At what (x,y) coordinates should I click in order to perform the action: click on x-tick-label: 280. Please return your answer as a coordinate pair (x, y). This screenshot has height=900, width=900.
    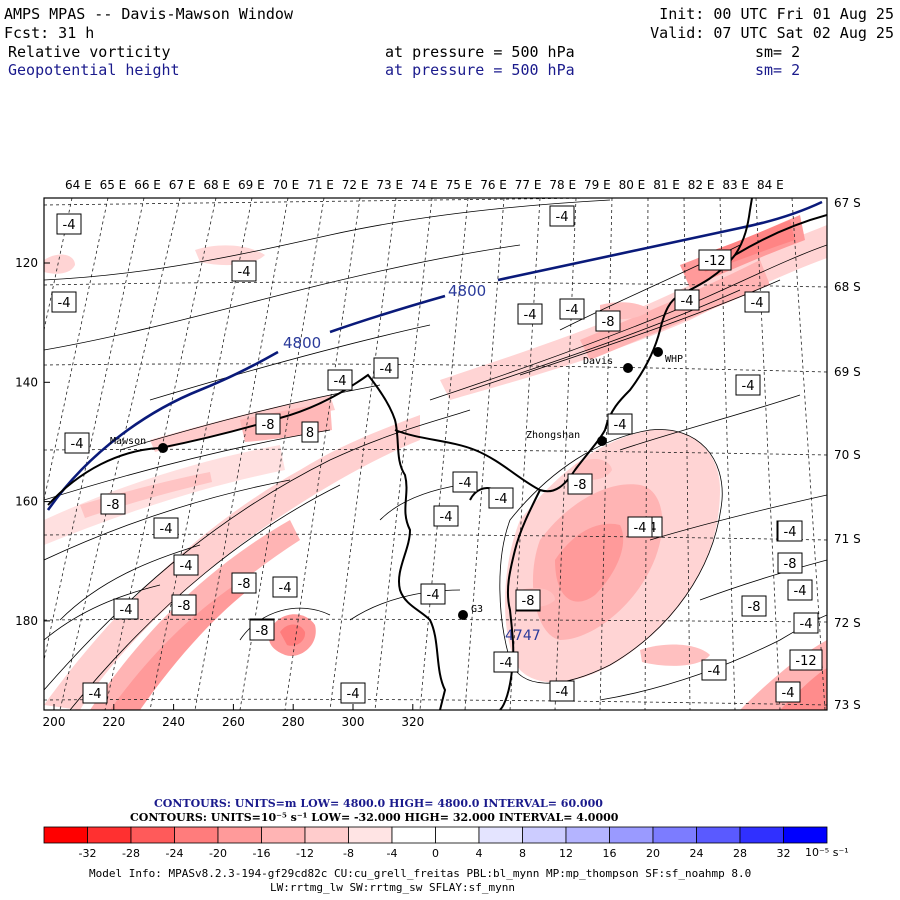
    Looking at the image, I should click on (293, 722).